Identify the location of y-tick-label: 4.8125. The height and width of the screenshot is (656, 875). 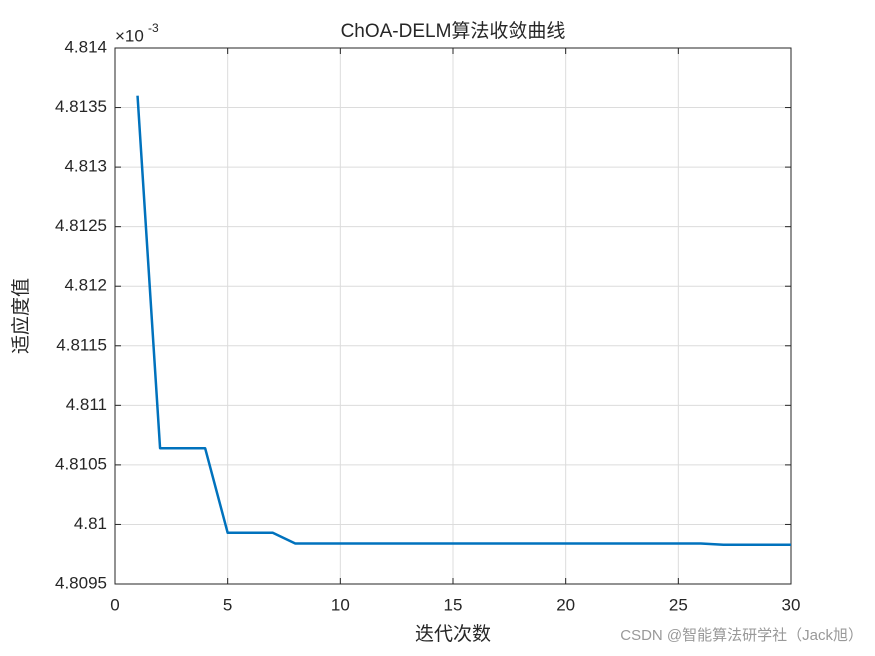
(81, 225).